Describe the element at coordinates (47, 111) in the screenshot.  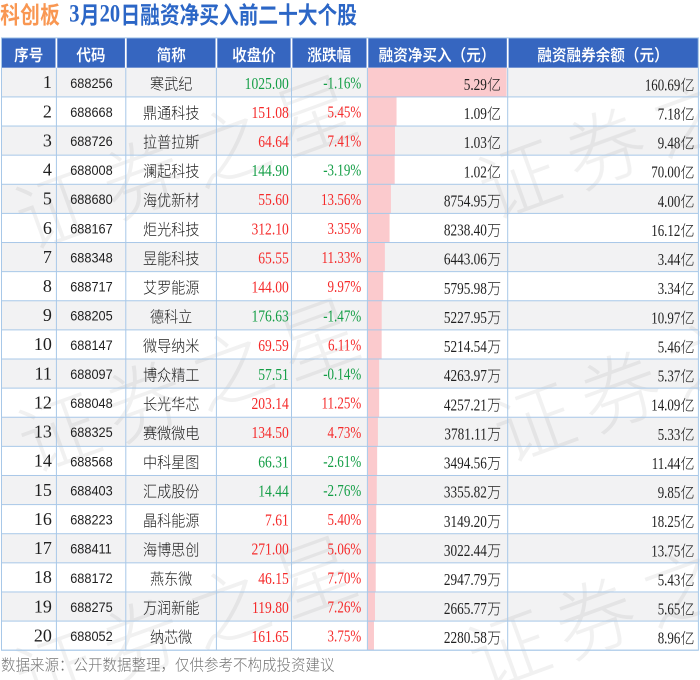
I see `svg-text: 2` at that location.